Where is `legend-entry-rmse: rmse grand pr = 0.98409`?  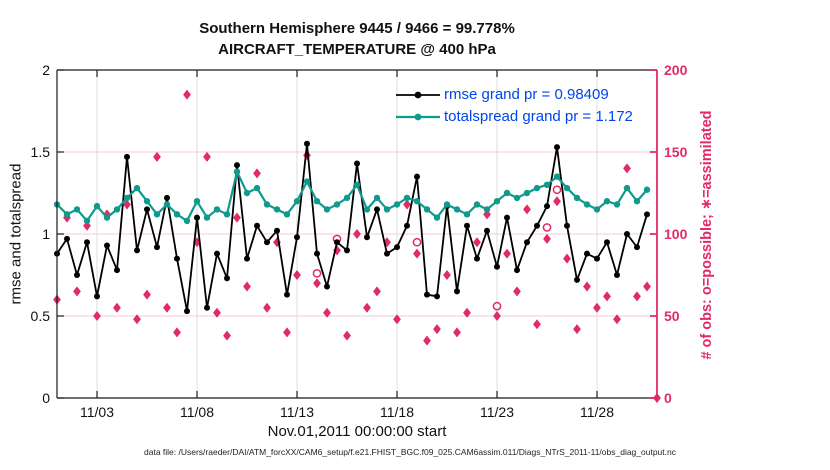
legend-entry-rmse: rmse grand pr = 0.98409 is located at coordinates (514, 95).